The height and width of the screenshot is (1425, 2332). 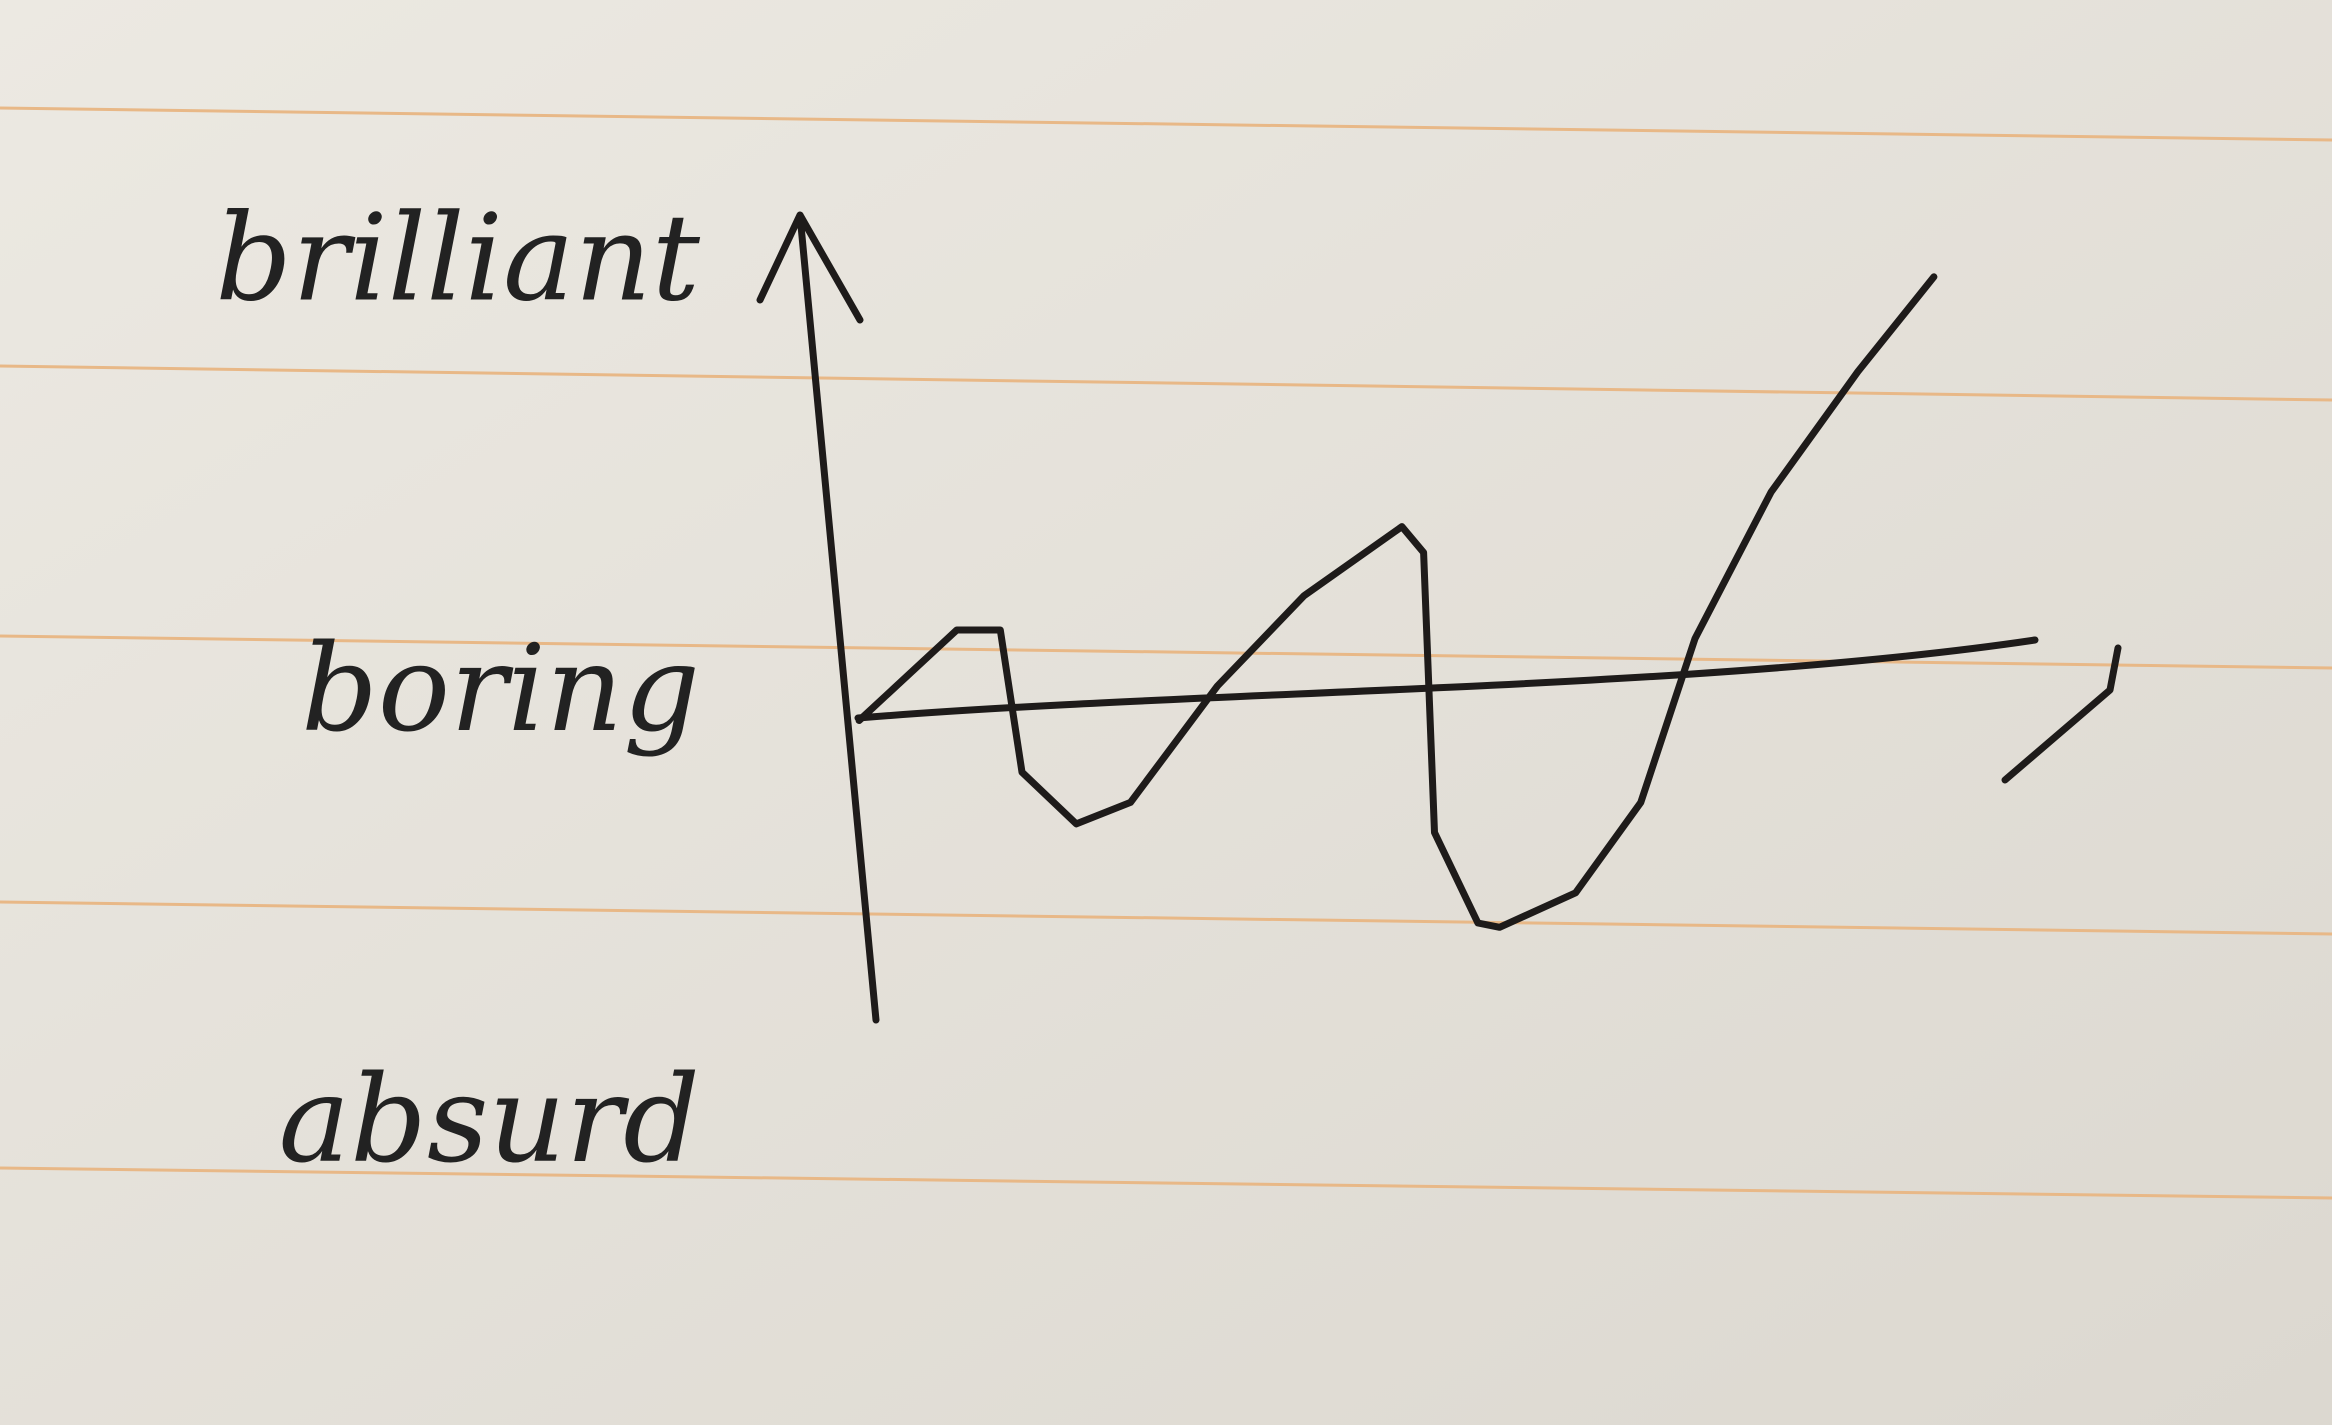 What do you see at coordinates (1488, 710) in the screenshot?
I see `x-axis` at bounding box center [1488, 710].